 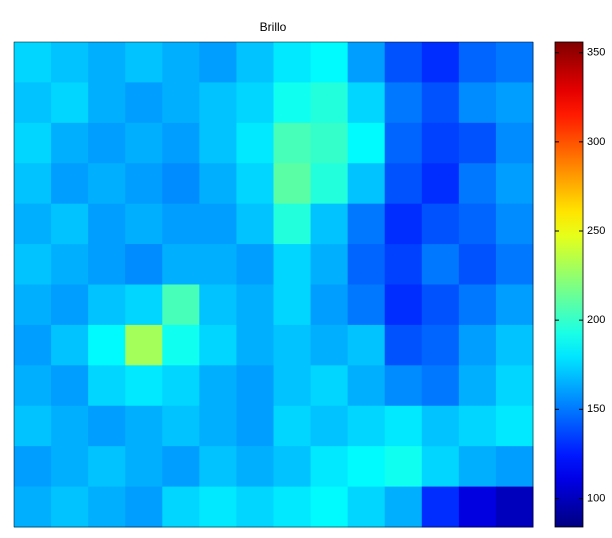 I want to click on colorbar-tick-label: 200, so click(x=596, y=320).